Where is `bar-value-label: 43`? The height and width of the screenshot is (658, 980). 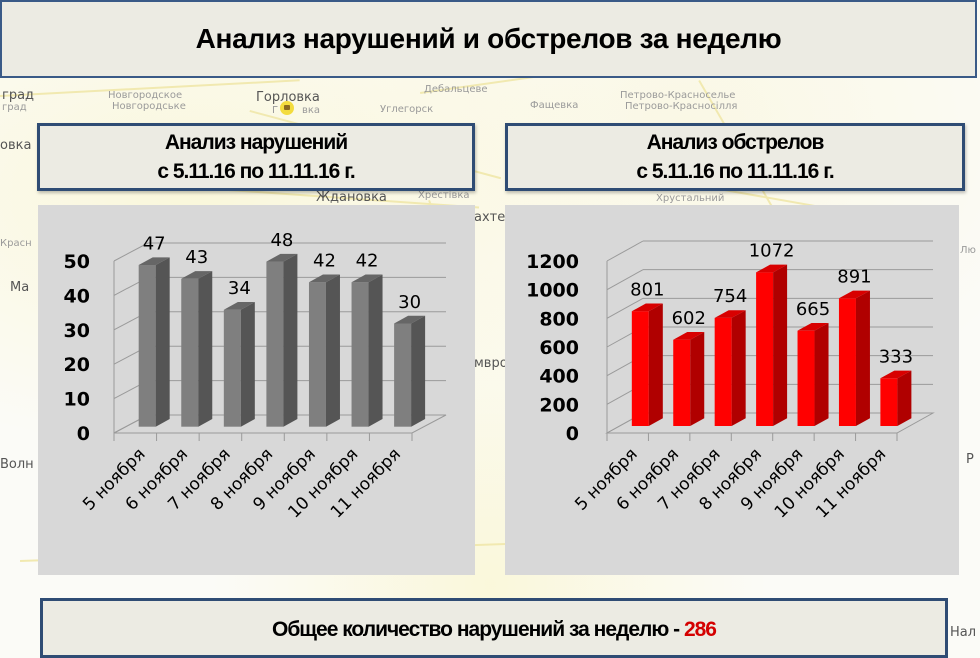
bar-value-label: 43 is located at coordinates (196, 257).